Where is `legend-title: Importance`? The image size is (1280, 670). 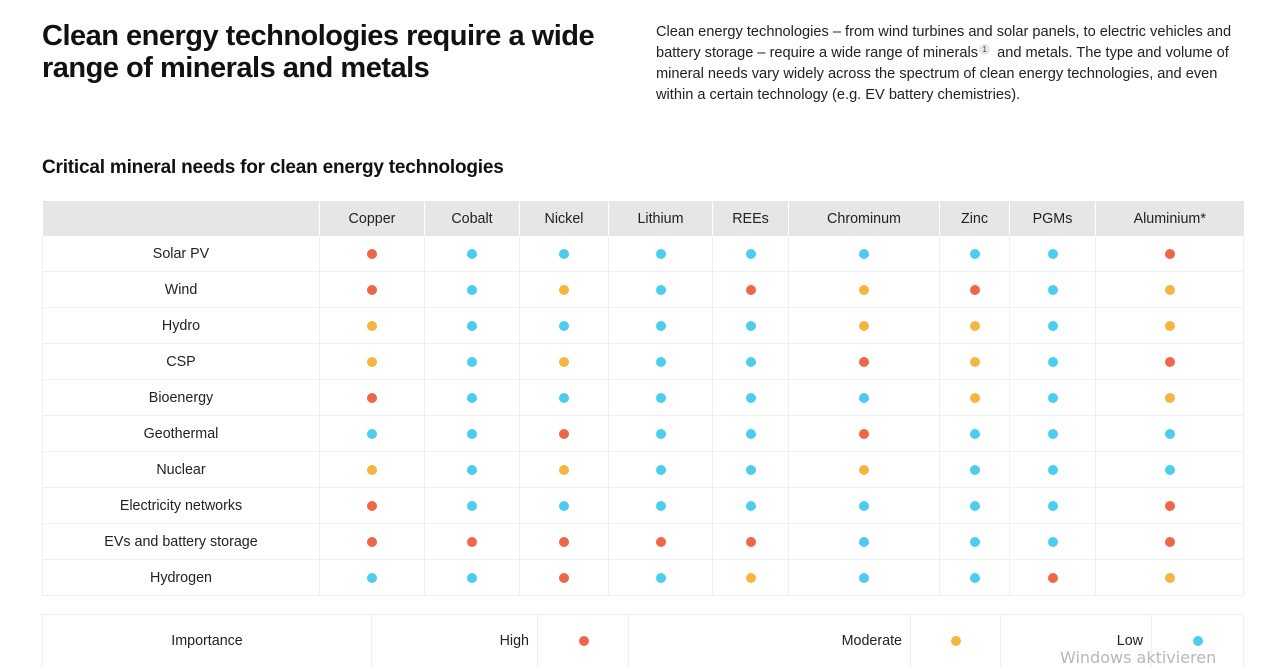
legend-title: Importance is located at coordinates (207, 641).